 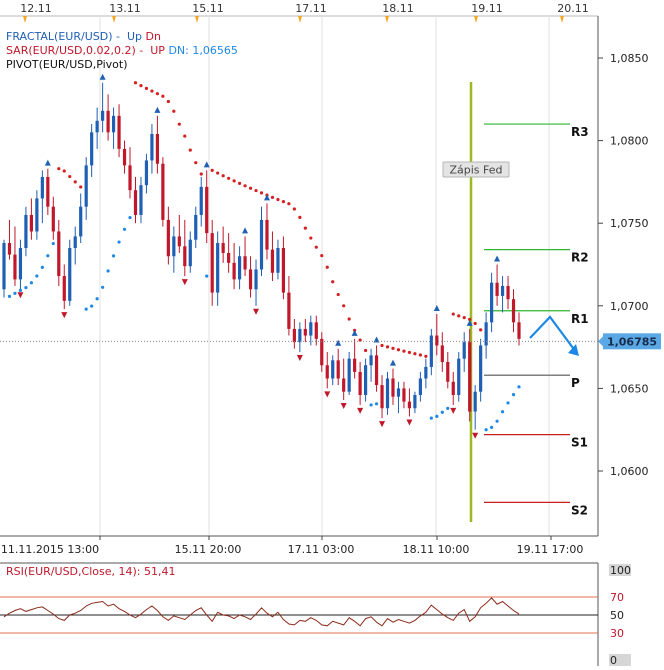 I want to click on legend-sar-up: UP, so click(x=157, y=50).